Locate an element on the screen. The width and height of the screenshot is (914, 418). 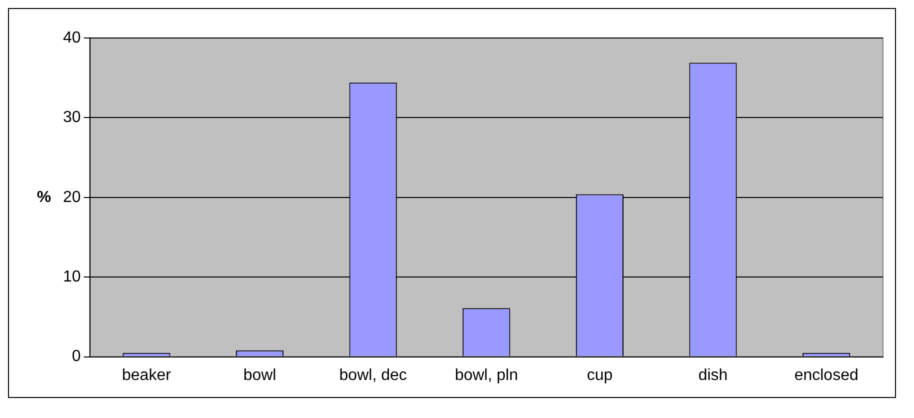
x-tick-label: bowl is located at coordinates (259, 375).